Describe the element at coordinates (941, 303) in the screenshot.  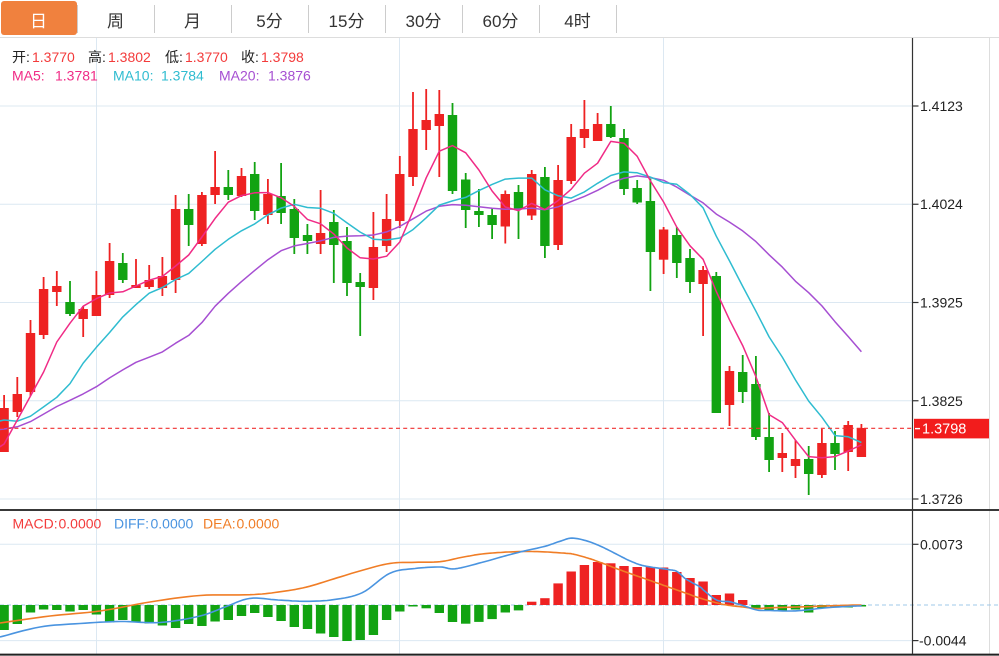
I see `svg-text: 1.3925` at that location.